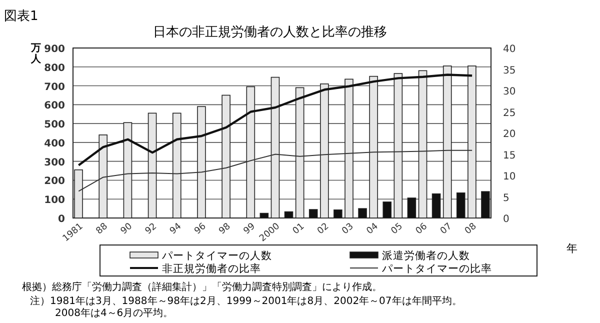  I want to click on x-tick-label: 04, so click(372, 229).